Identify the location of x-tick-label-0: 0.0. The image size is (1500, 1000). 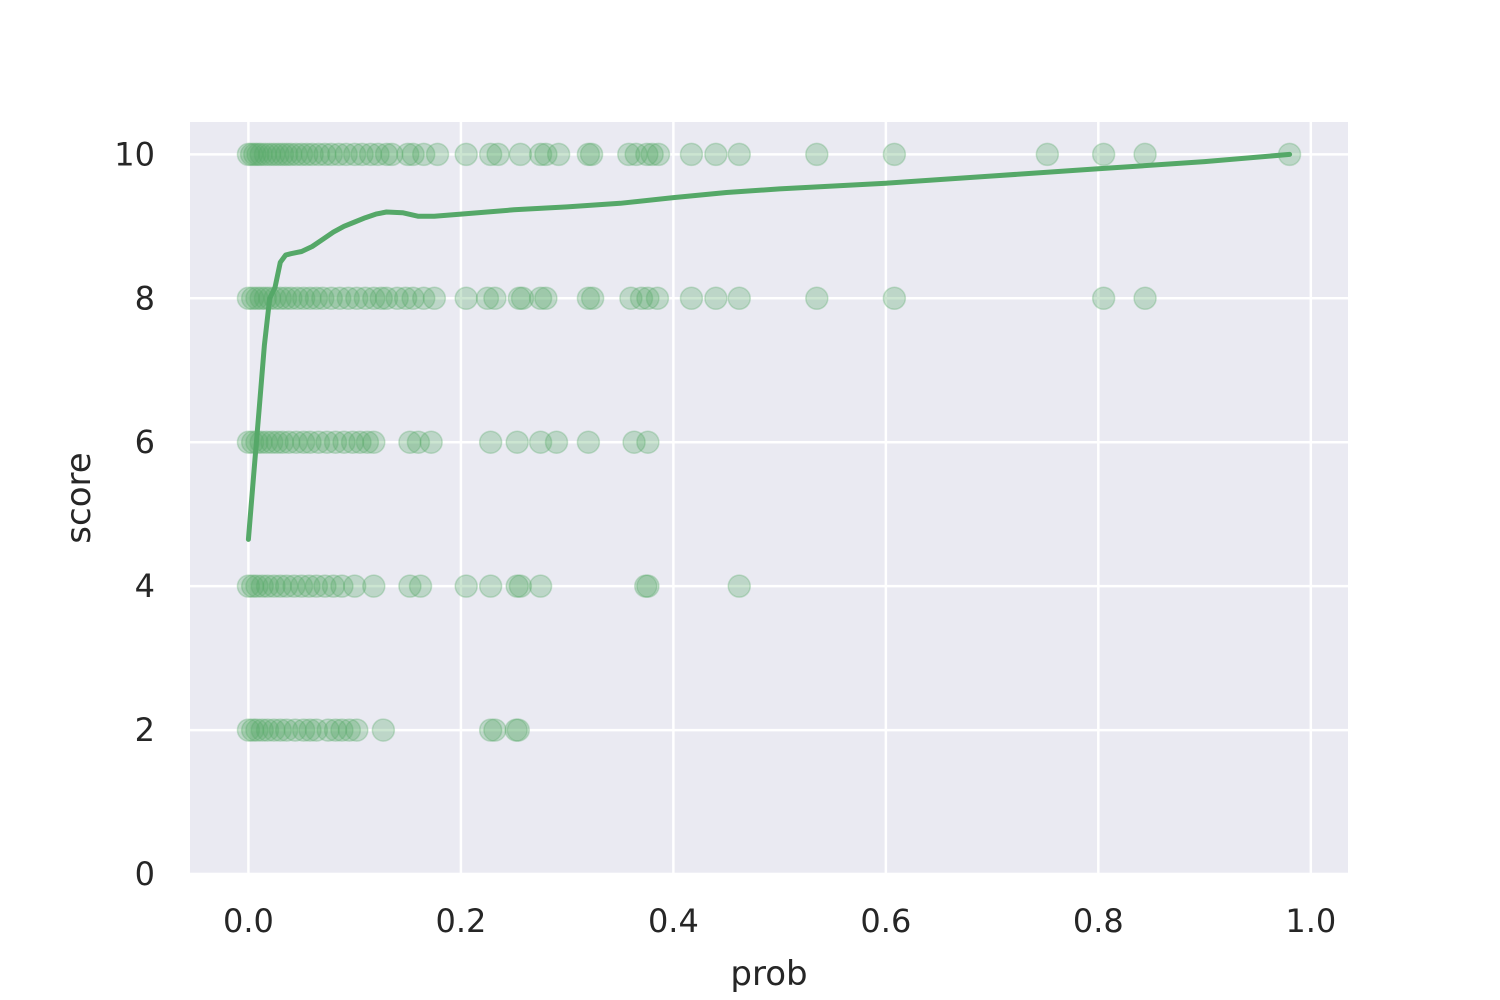
(248, 921).